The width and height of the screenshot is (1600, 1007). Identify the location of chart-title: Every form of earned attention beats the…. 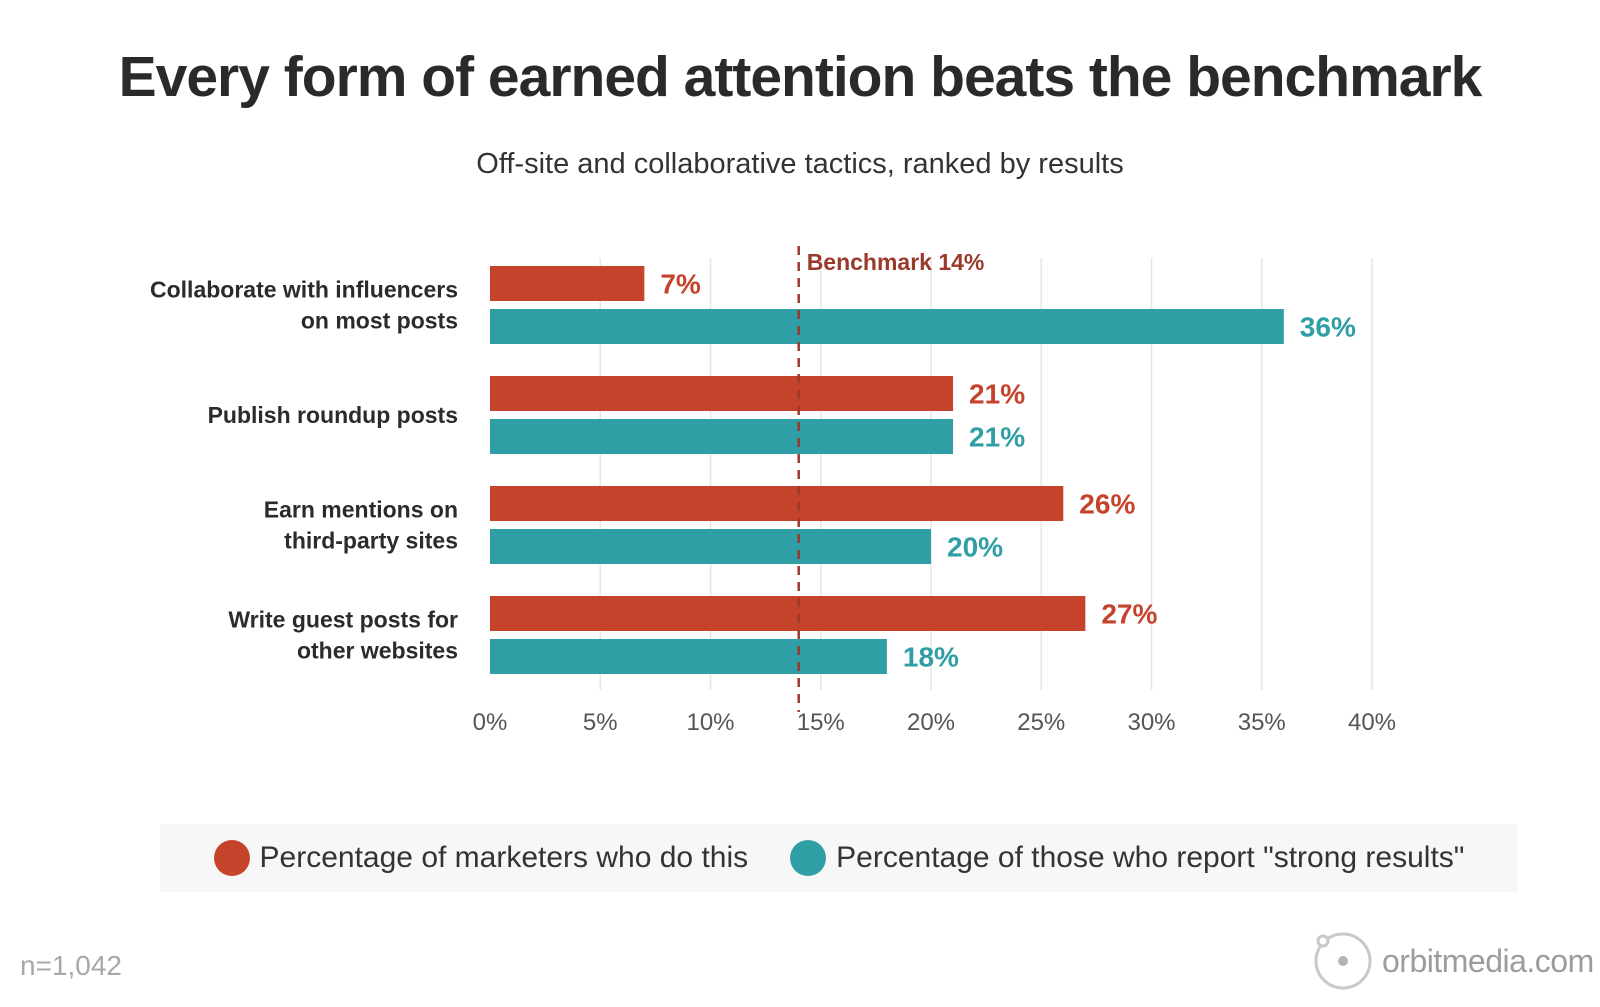
(800, 77).